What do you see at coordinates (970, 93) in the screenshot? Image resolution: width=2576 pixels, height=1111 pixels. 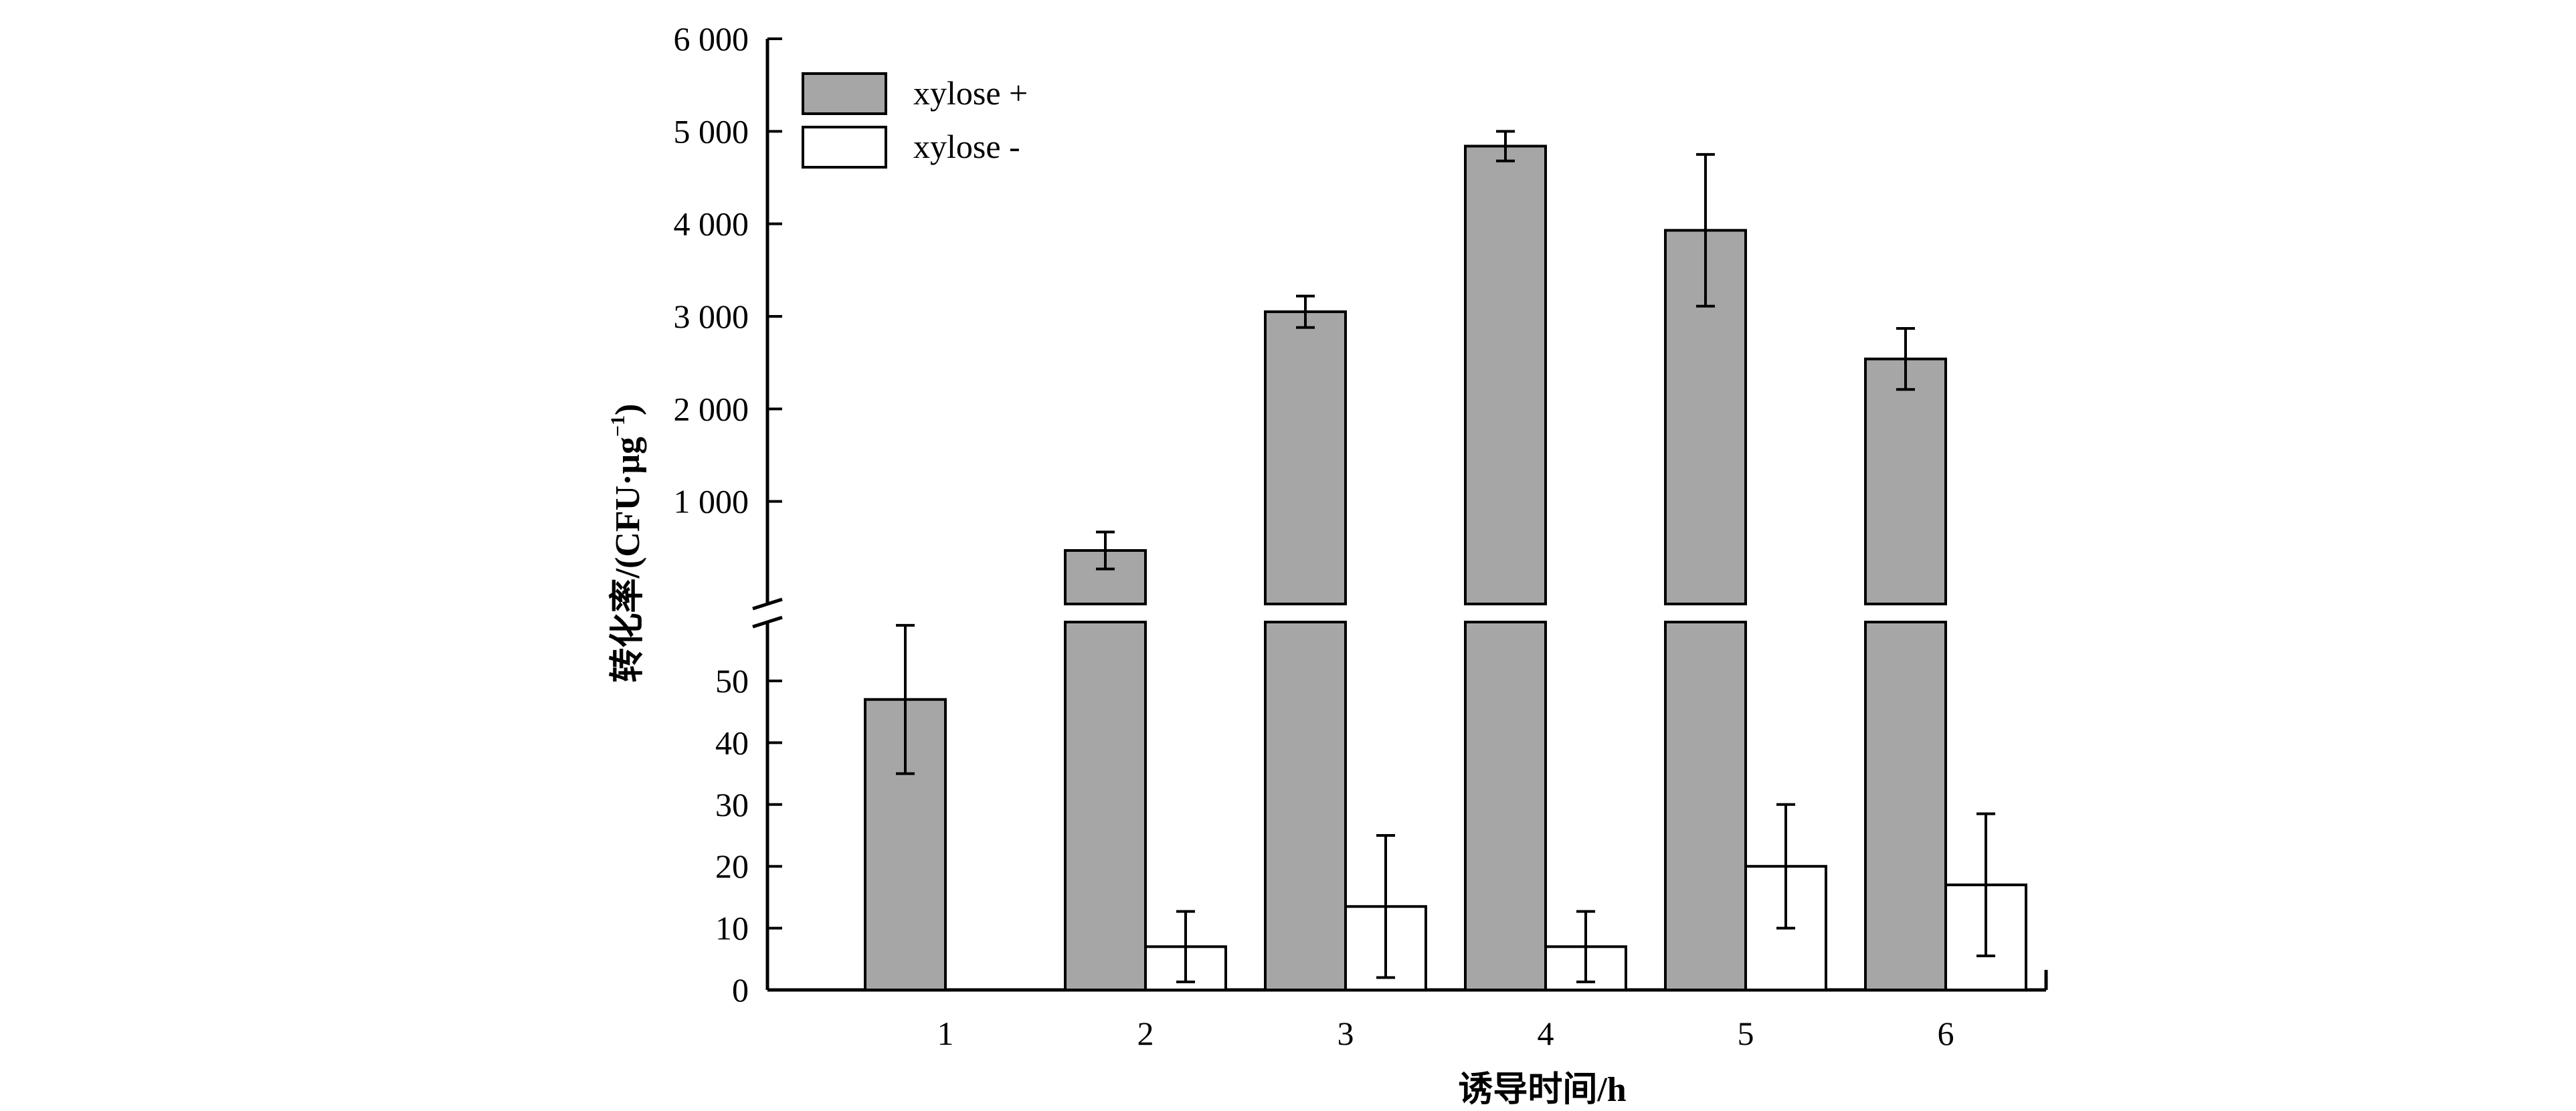 I see `legend-label: xylose +` at bounding box center [970, 93].